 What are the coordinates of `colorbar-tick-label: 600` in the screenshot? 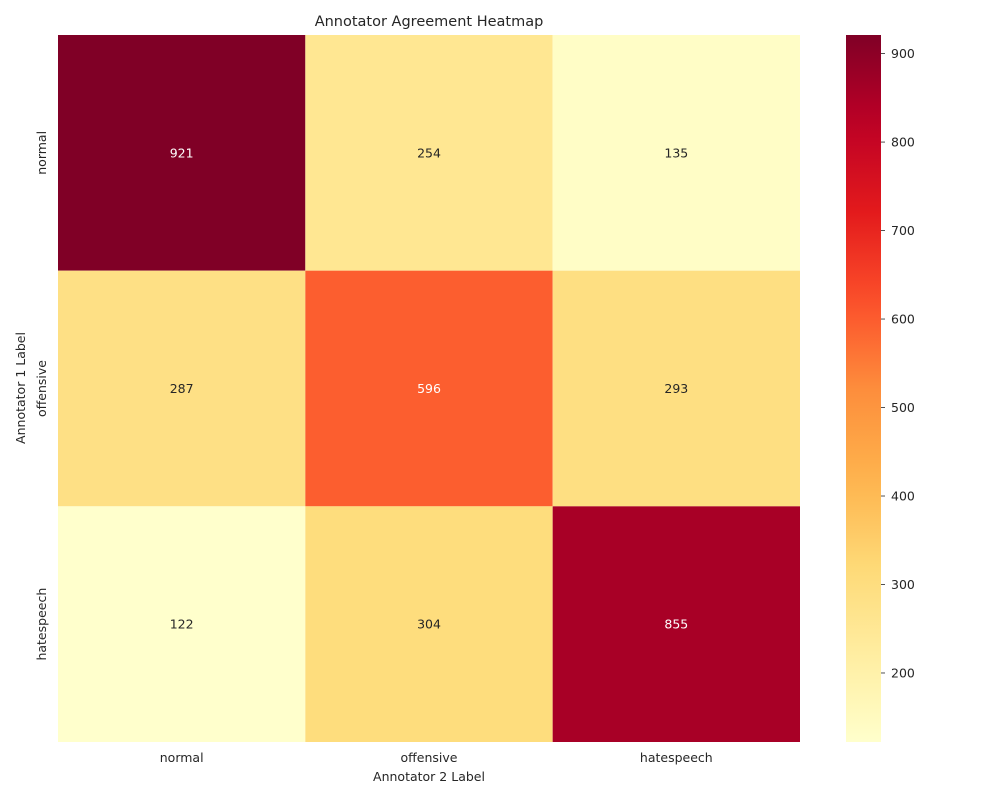 It's located at (903, 319).